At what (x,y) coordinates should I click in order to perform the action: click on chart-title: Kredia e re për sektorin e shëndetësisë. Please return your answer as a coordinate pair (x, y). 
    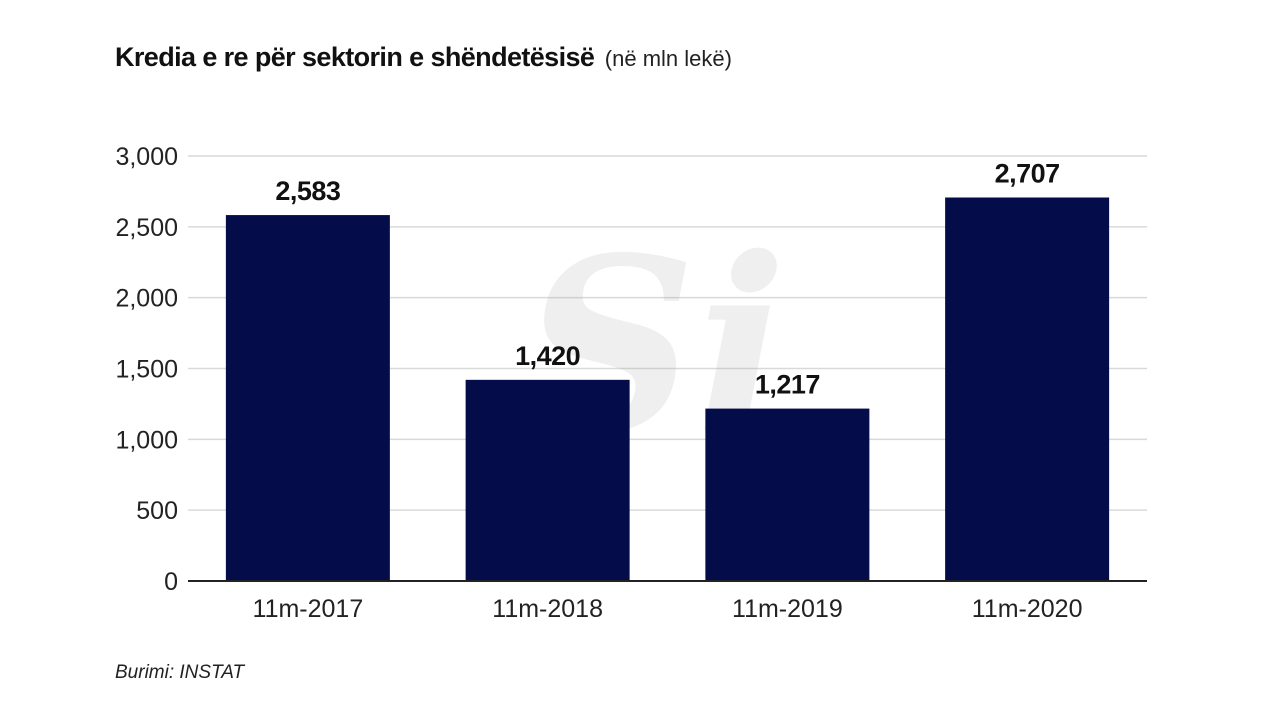
    Looking at the image, I should click on (355, 57).